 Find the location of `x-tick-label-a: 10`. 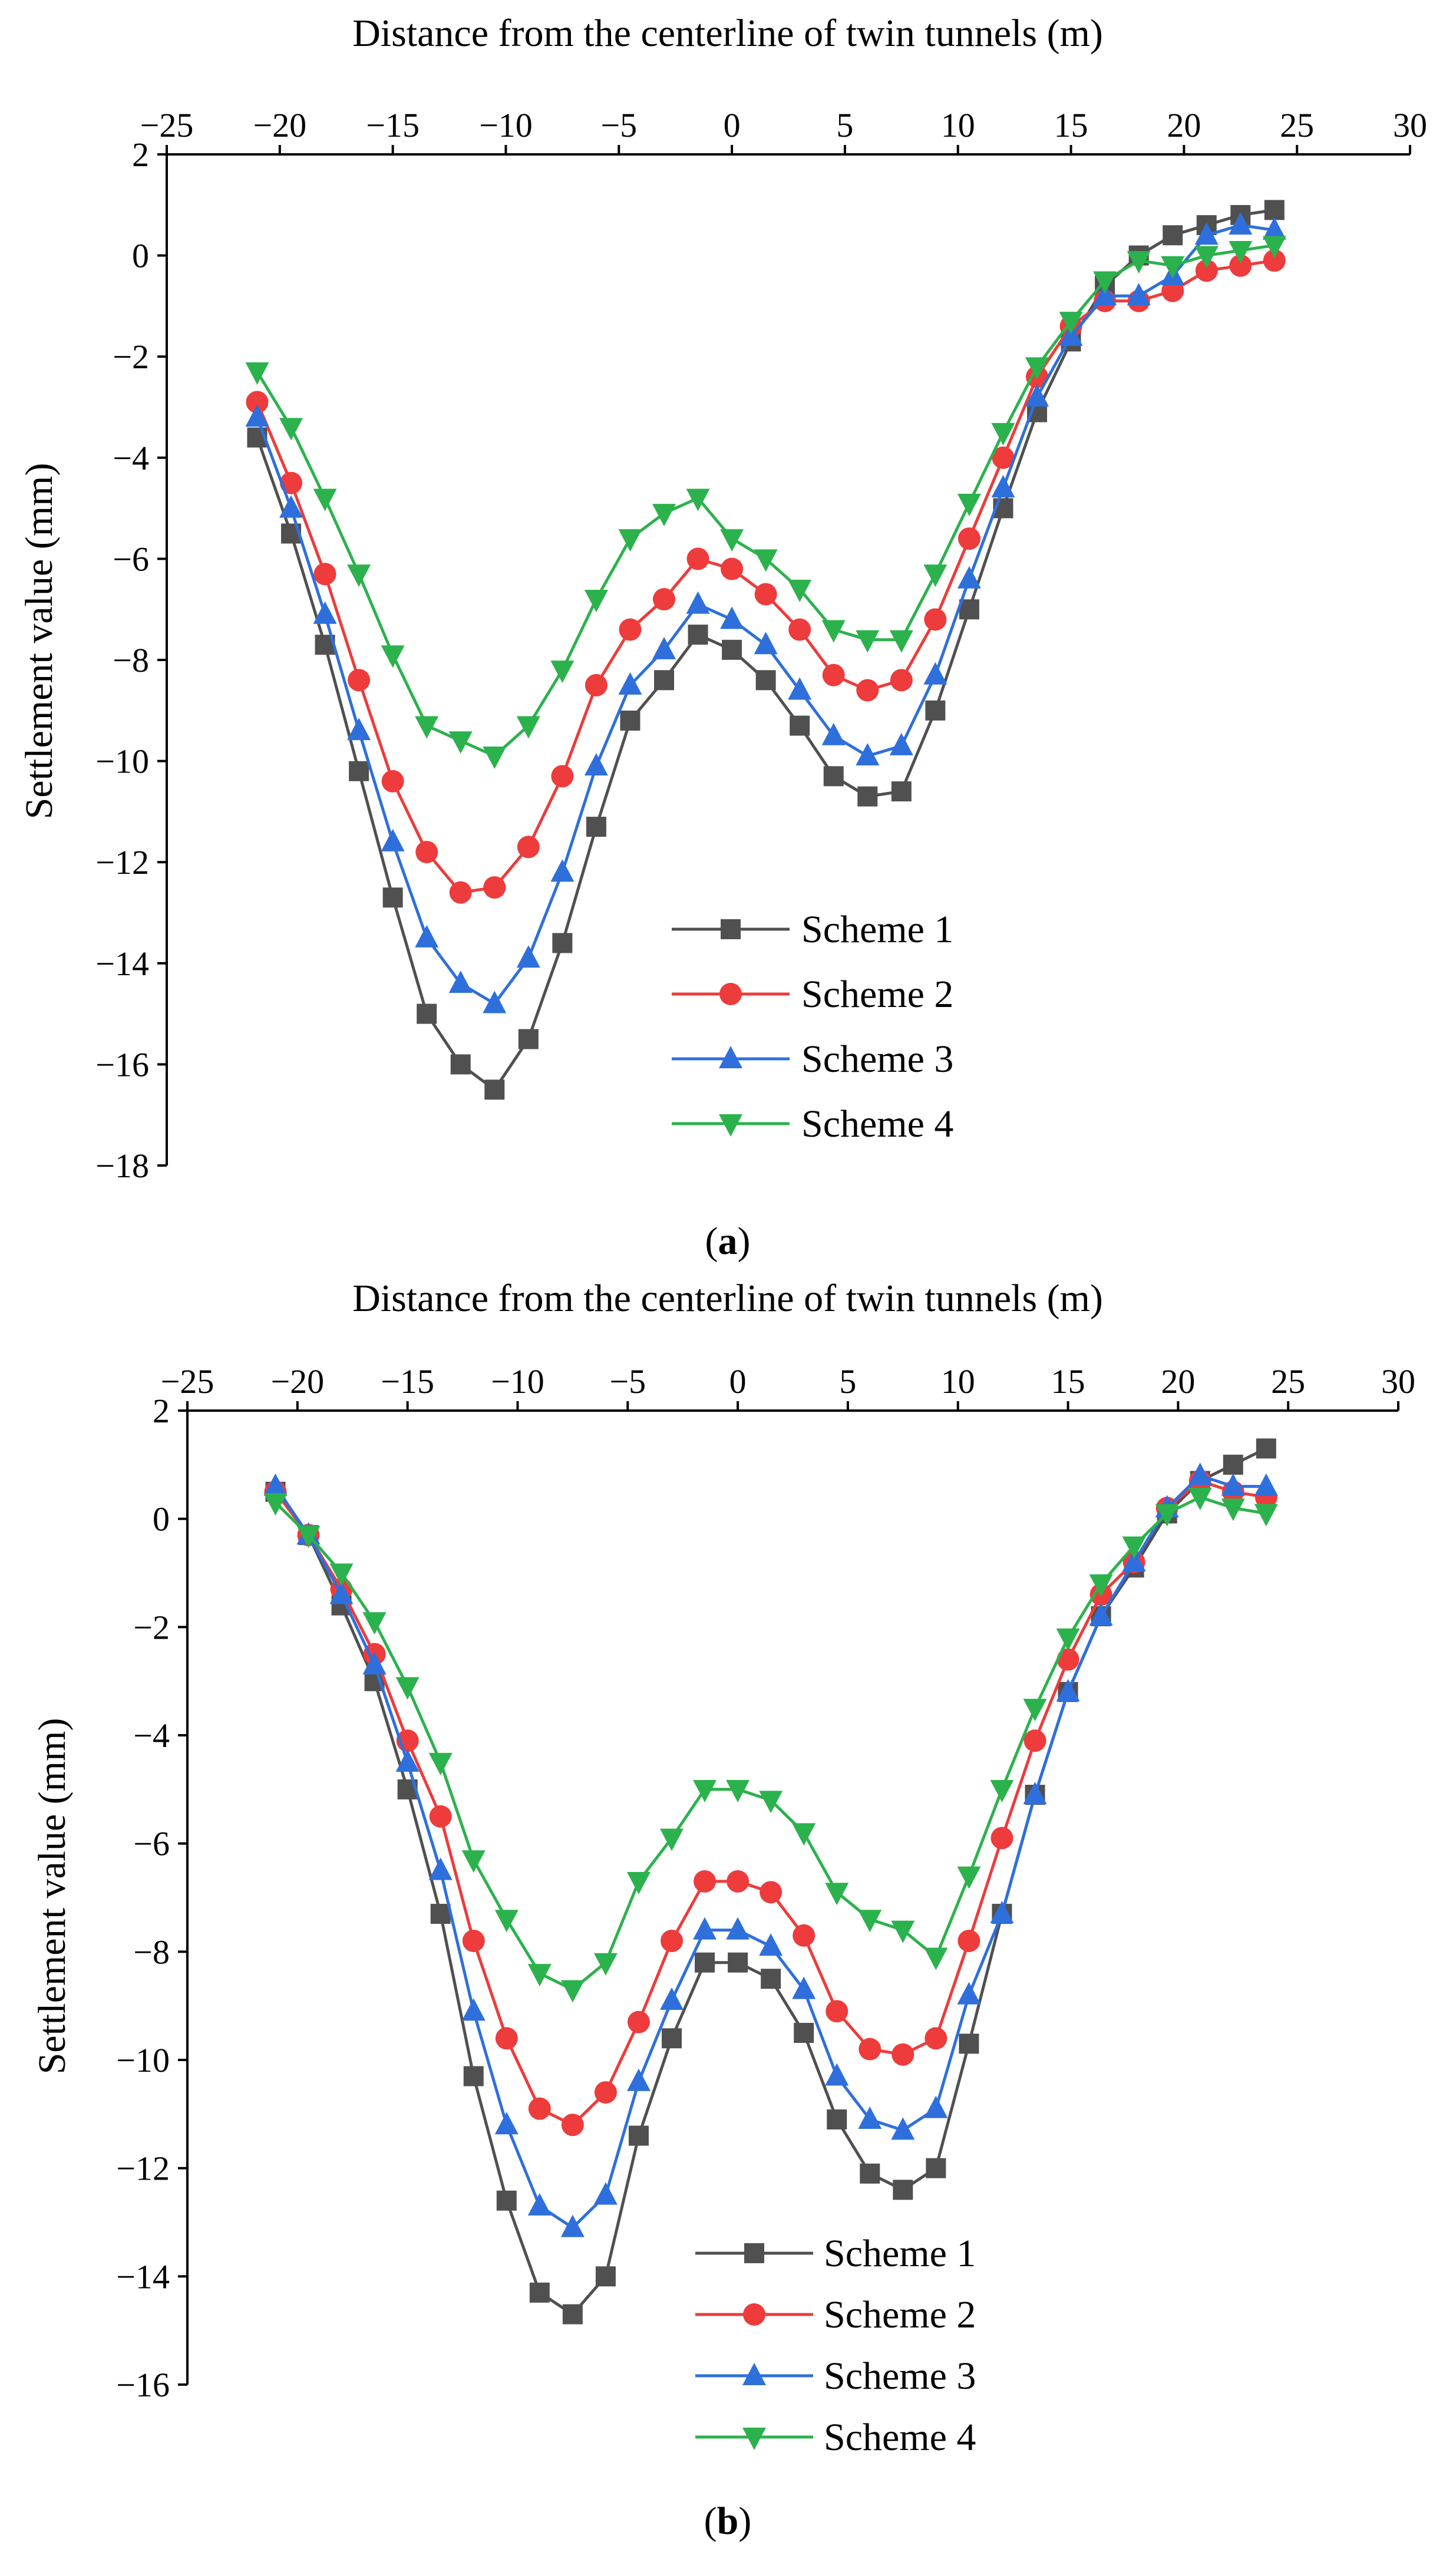

x-tick-label-a: 10 is located at coordinates (958, 125).